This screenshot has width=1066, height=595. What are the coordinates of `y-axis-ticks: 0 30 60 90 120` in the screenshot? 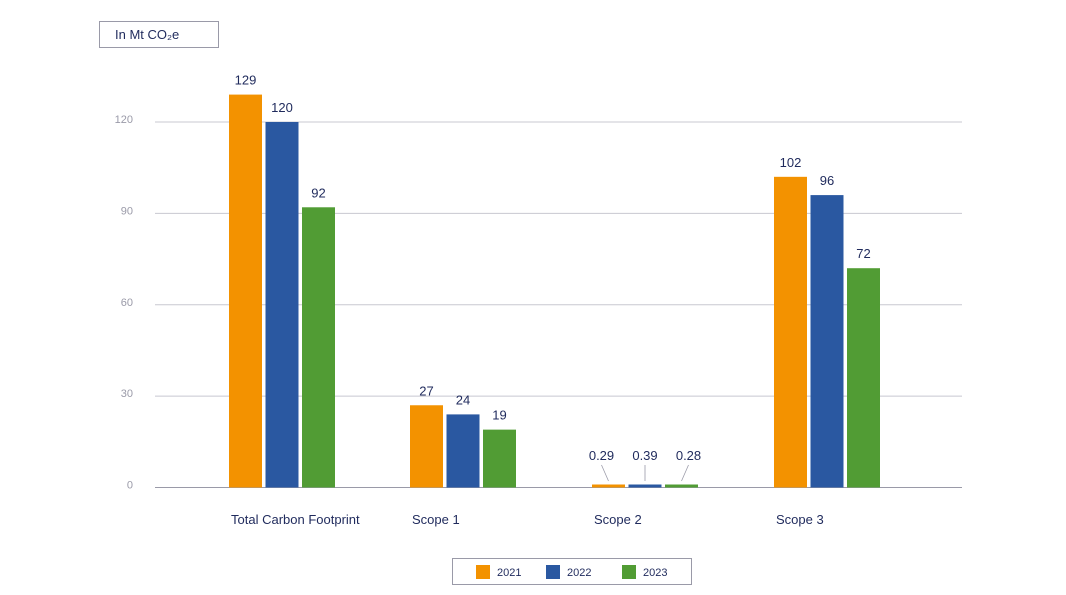 It's located at (124, 303).